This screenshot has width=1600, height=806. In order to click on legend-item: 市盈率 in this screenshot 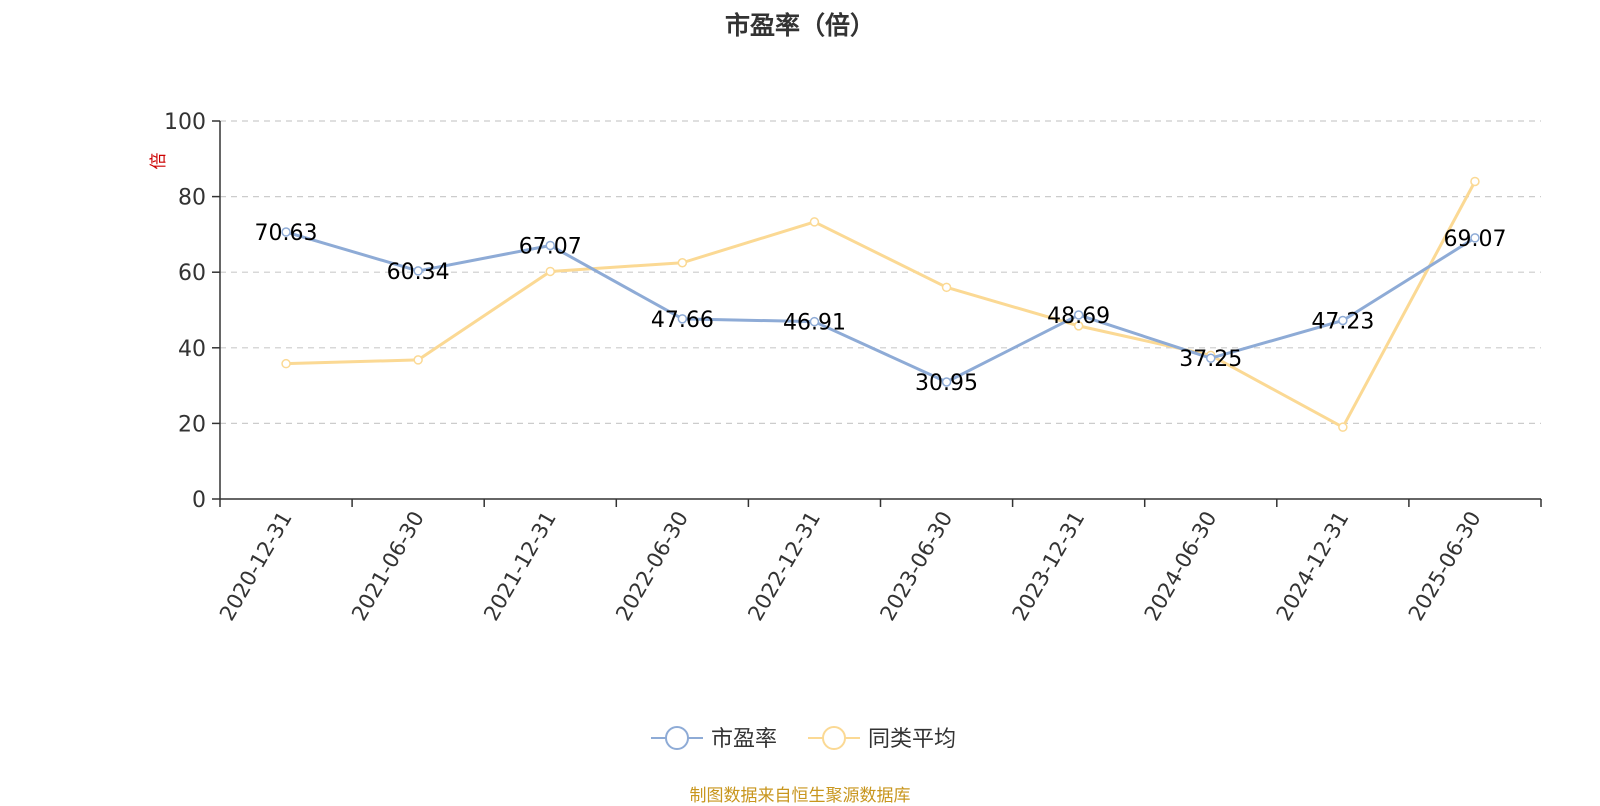, I will do `click(714, 739)`.